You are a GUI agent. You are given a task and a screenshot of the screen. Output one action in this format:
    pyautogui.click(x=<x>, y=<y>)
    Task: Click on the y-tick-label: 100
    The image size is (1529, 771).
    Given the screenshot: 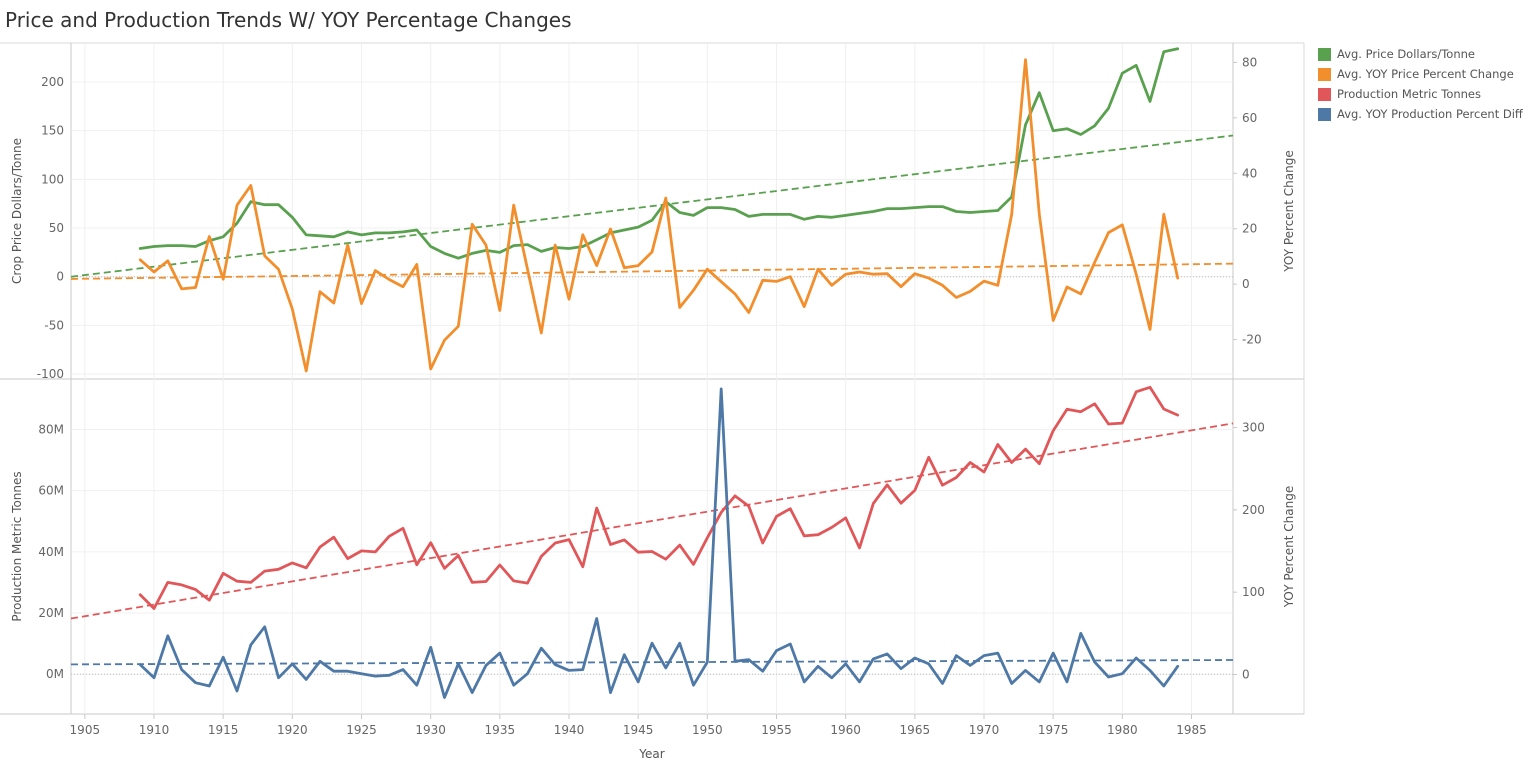 What is the action you would take?
    pyautogui.click(x=52, y=179)
    